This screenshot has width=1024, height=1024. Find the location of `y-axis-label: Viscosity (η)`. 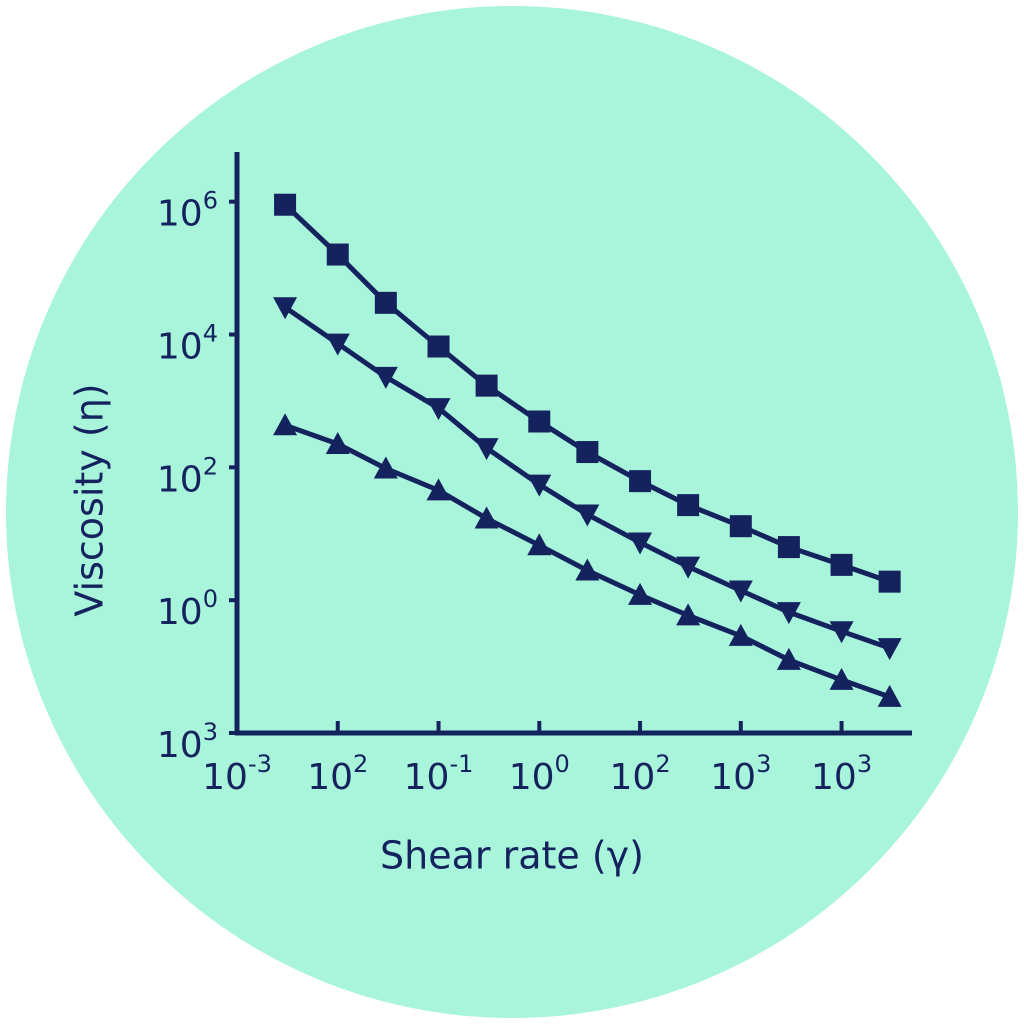

y-axis-label: Viscosity (η) is located at coordinates (90, 499).